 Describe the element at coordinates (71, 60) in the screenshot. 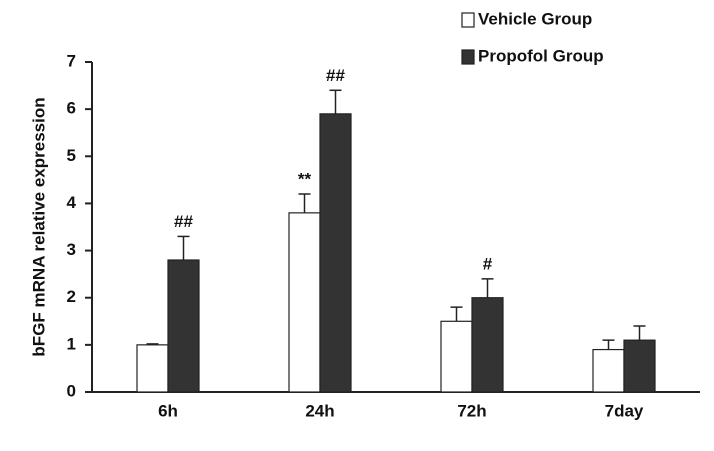

I see `y-tick-label: 7` at that location.